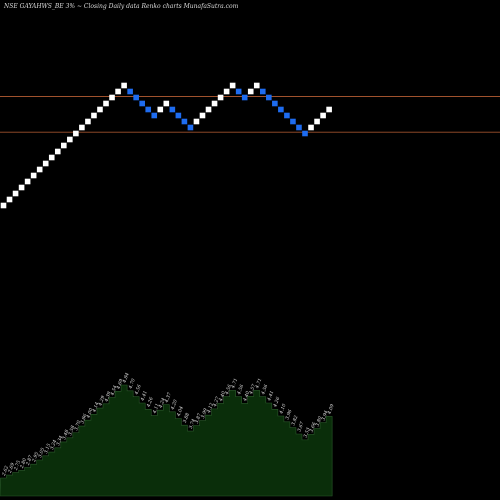 The image size is (500, 500). Describe the element at coordinates (192, 424) in the screenshot. I see `brick-value-label: 3.74` at that location.